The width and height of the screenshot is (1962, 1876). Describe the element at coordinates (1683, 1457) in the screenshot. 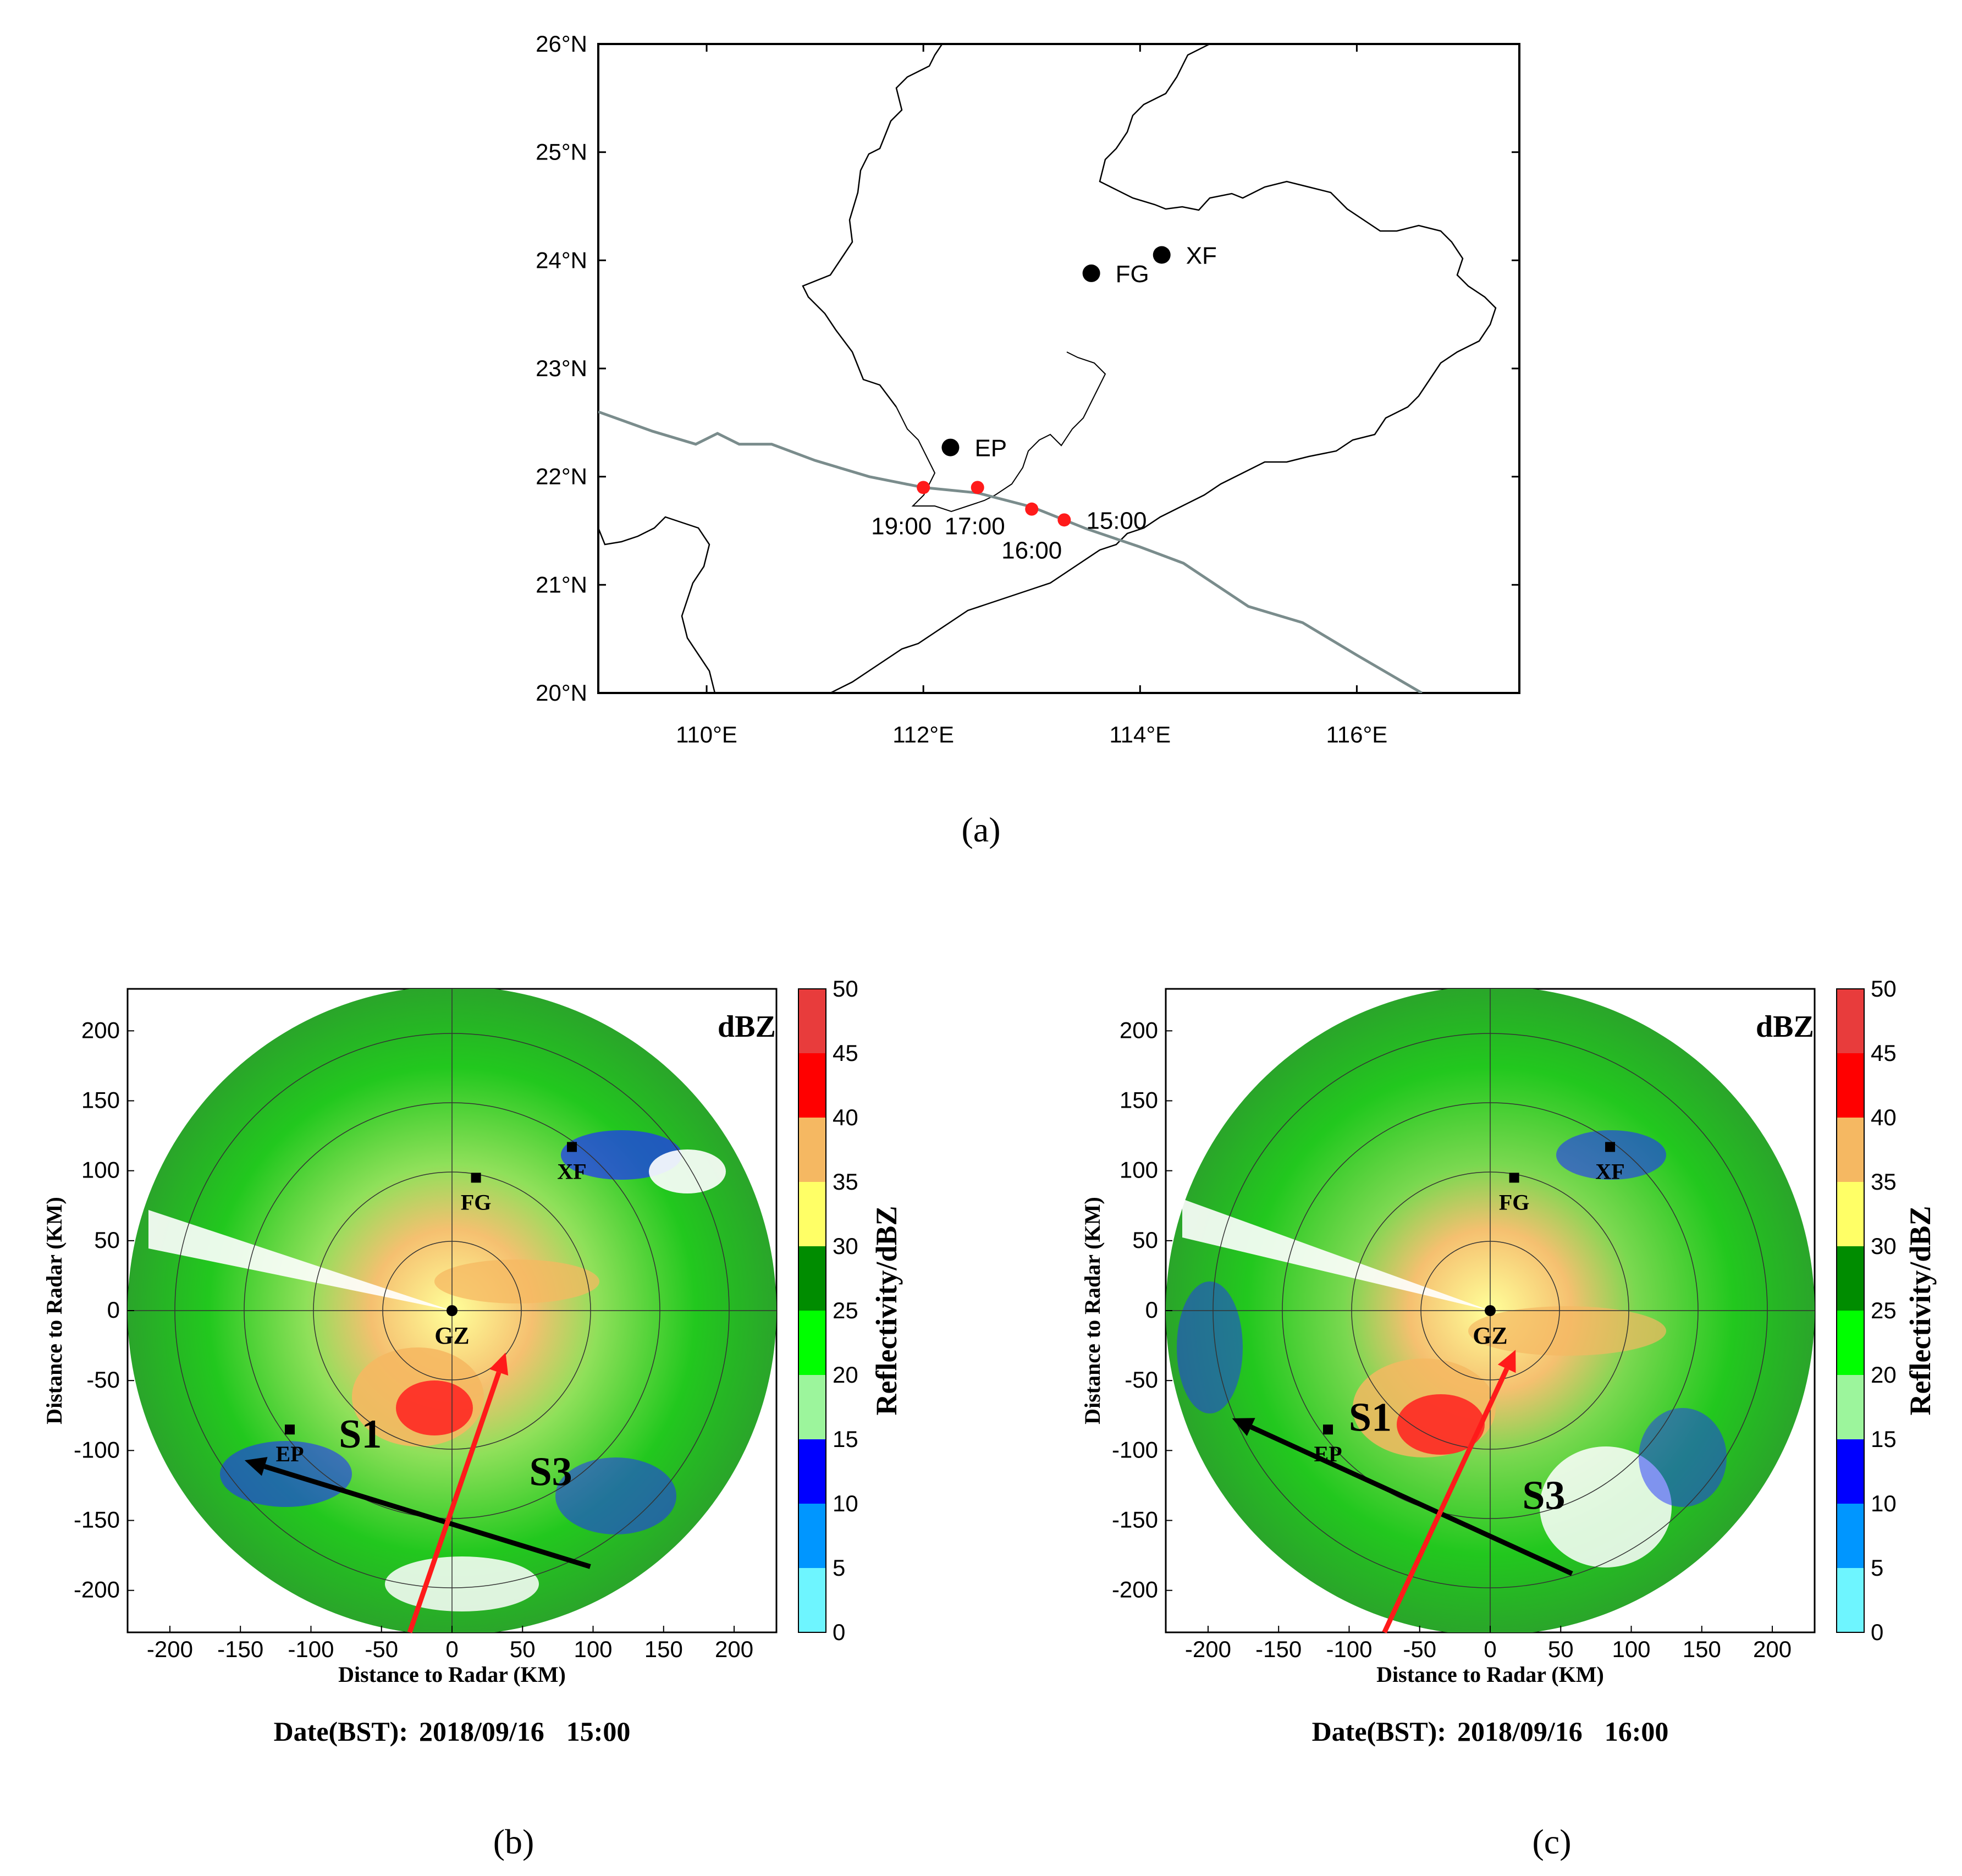

I see `echo-blue-se-c` at that location.